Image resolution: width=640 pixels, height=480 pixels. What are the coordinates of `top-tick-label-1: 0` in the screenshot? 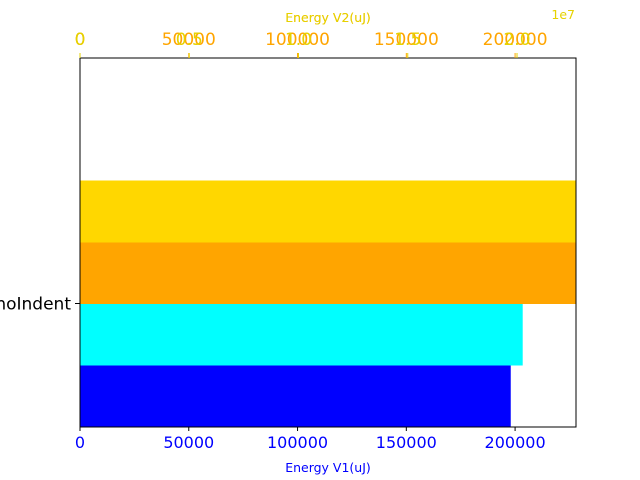 It's located at (80, 40).